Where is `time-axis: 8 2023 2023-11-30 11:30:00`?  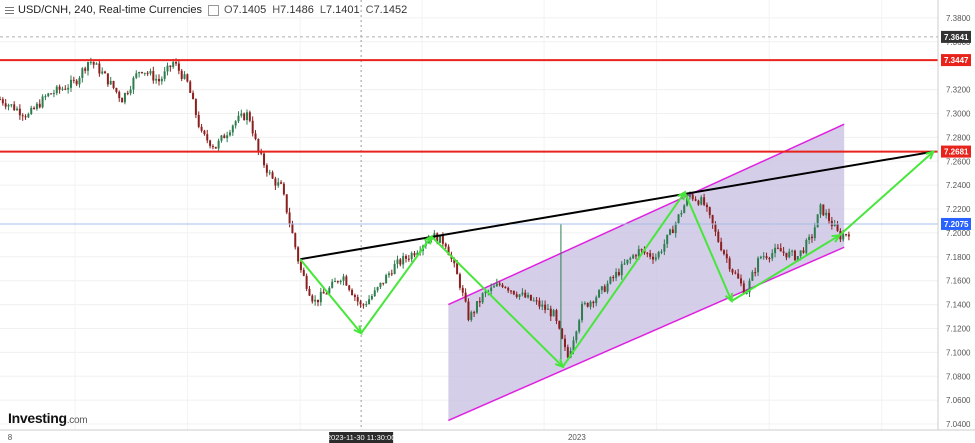 time-axis: 8 2023 2023-11-30 11:30:00 is located at coordinates (487, 436).